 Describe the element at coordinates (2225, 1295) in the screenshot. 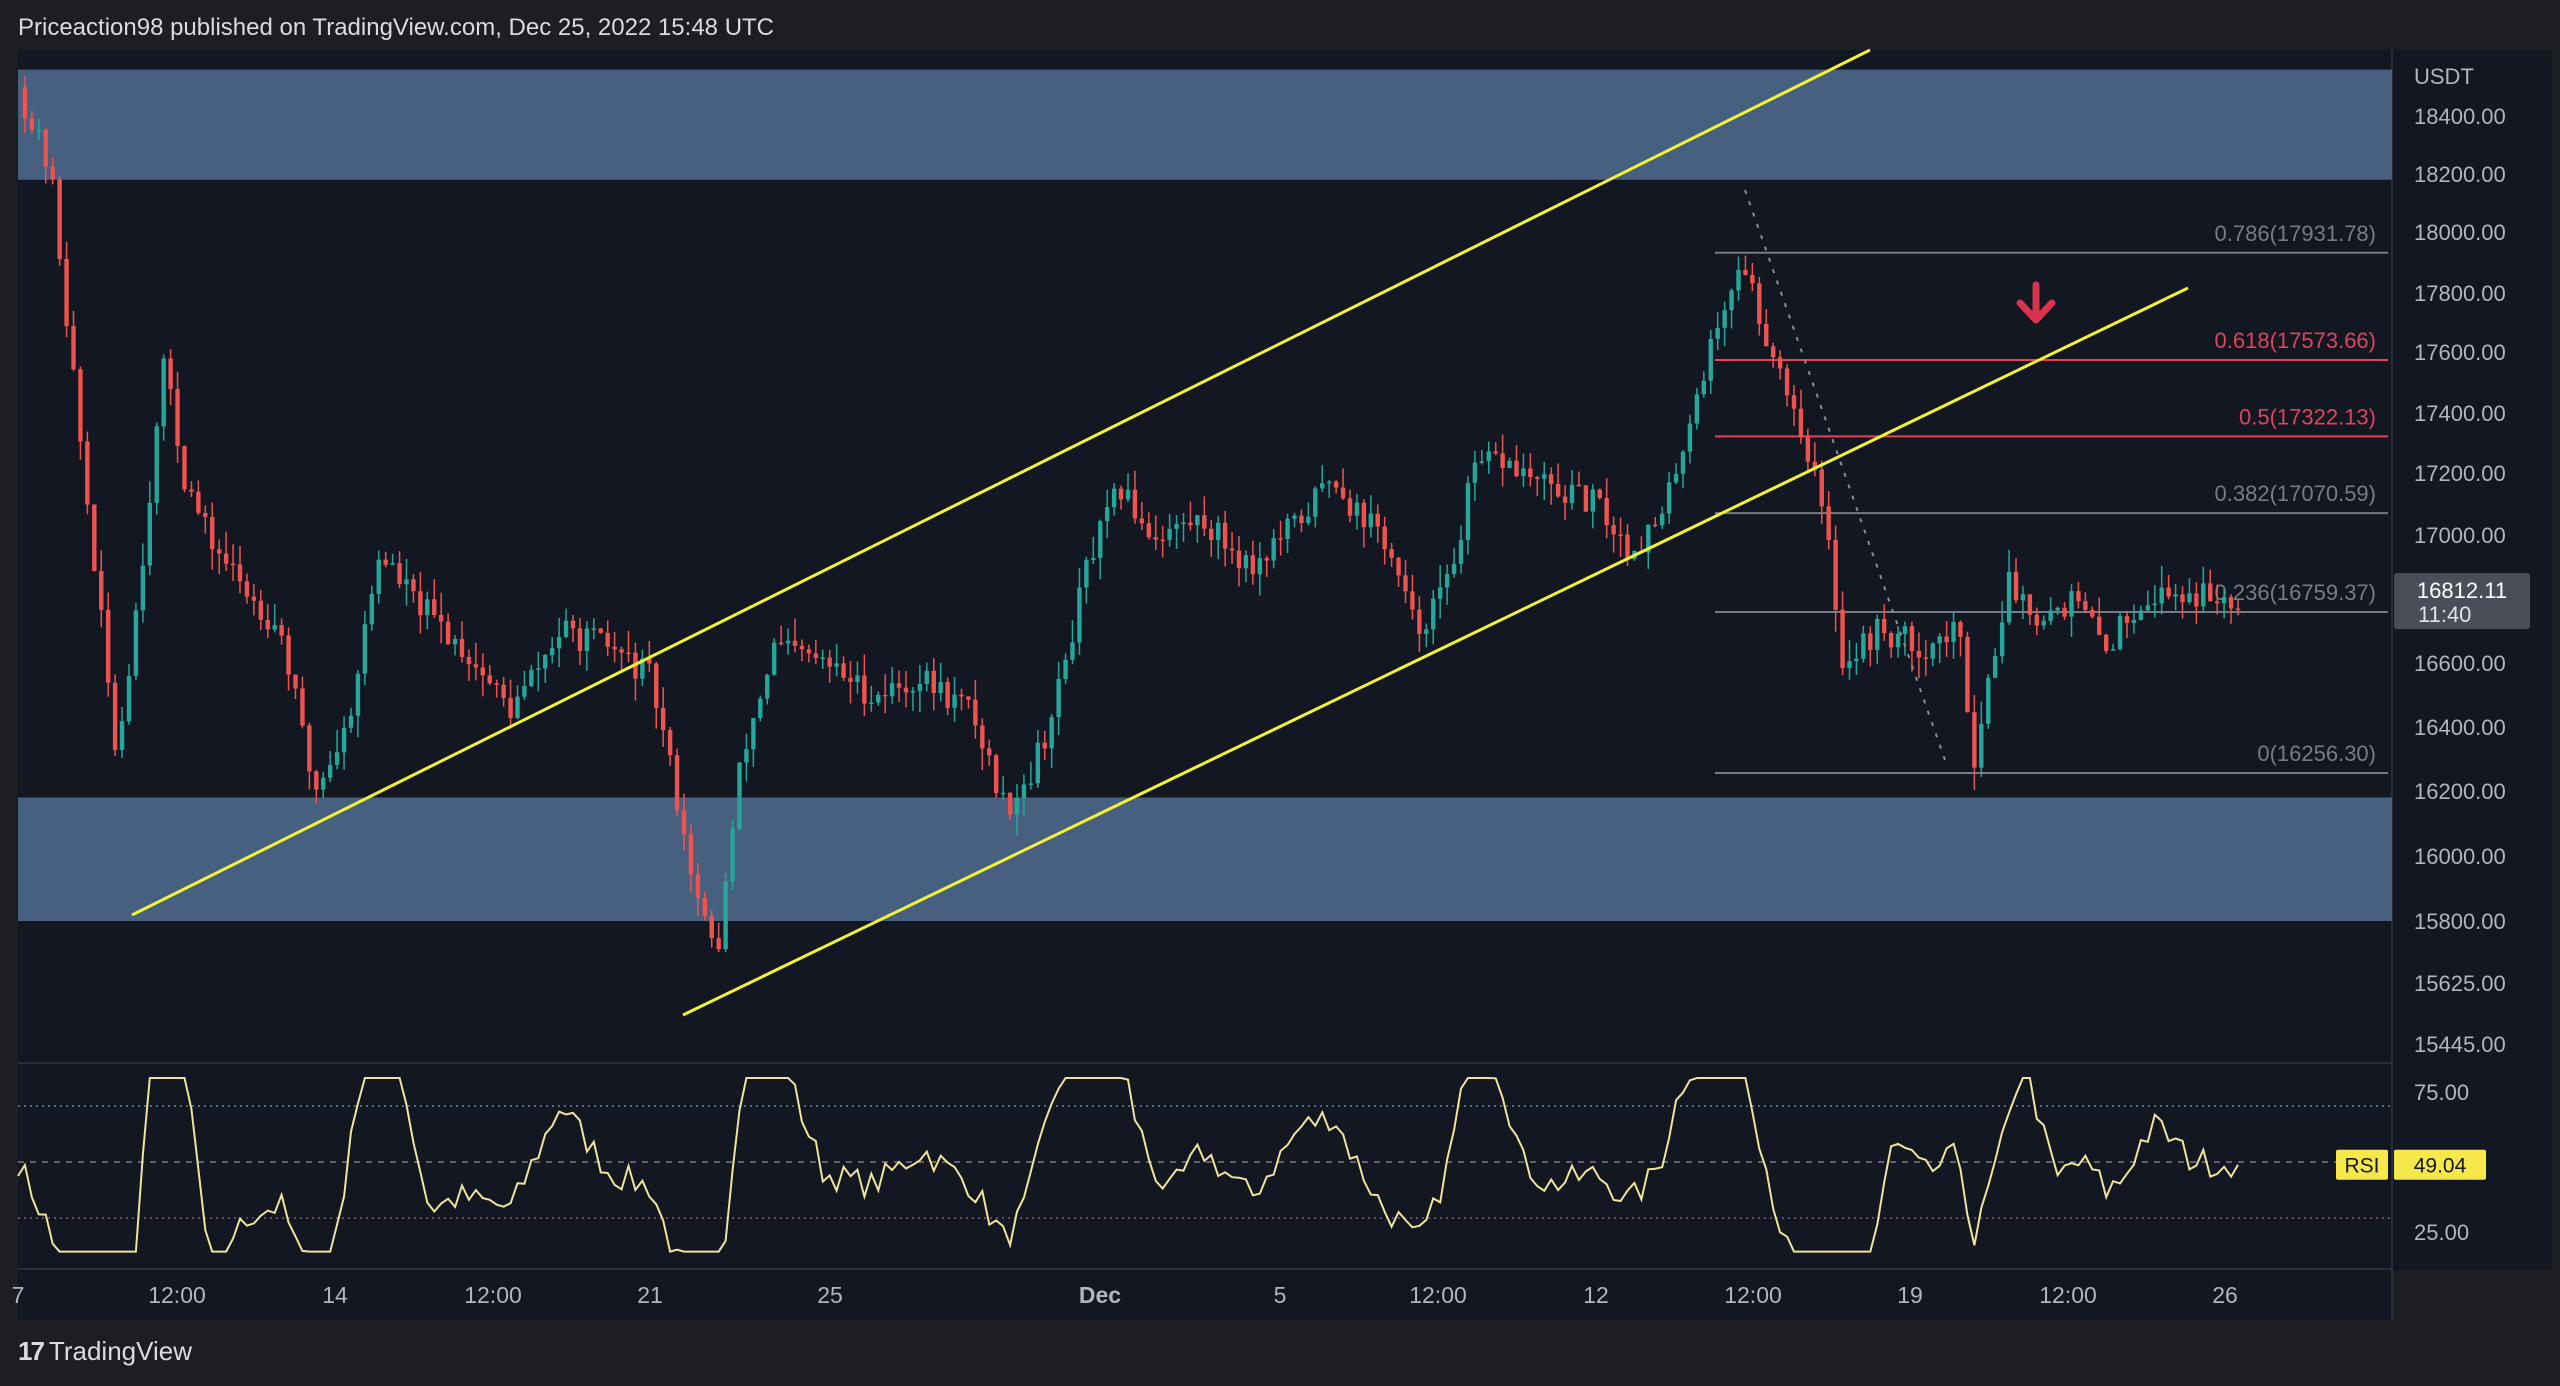

I see `time-tick-label: 26` at that location.